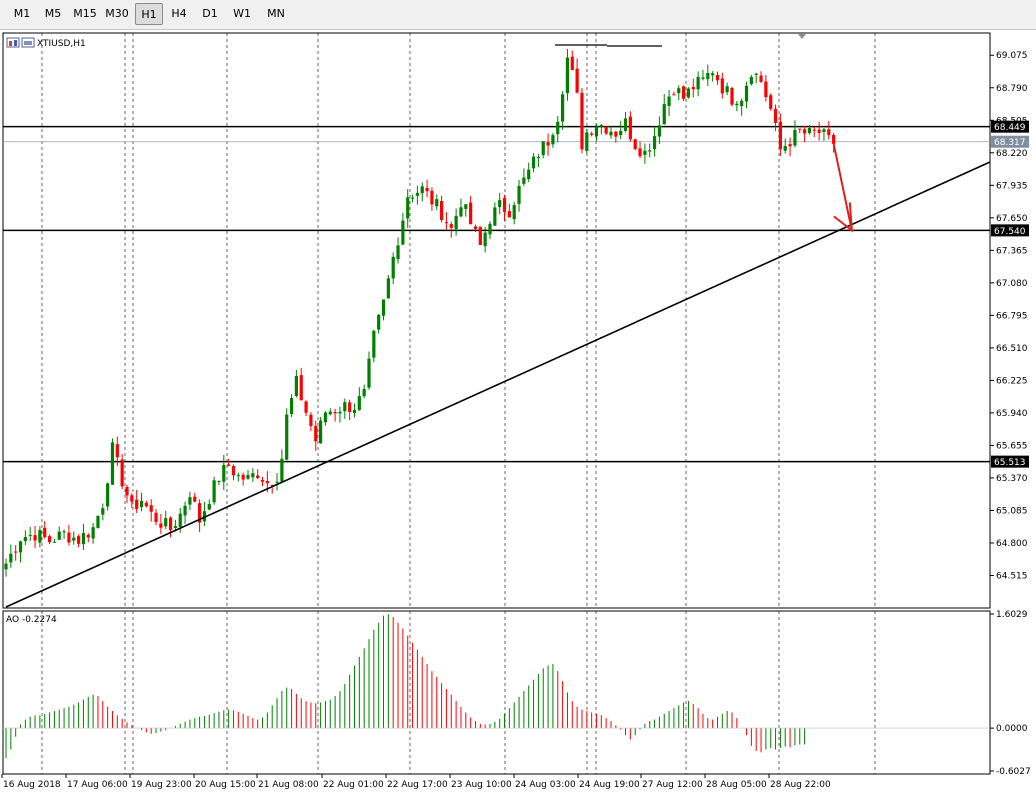 The width and height of the screenshot is (1036, 795). What do you see at coordinates (1012, 219) in the screenshot?
I see `price-axis-label: 67.650` at bounding box center [1012, 219].